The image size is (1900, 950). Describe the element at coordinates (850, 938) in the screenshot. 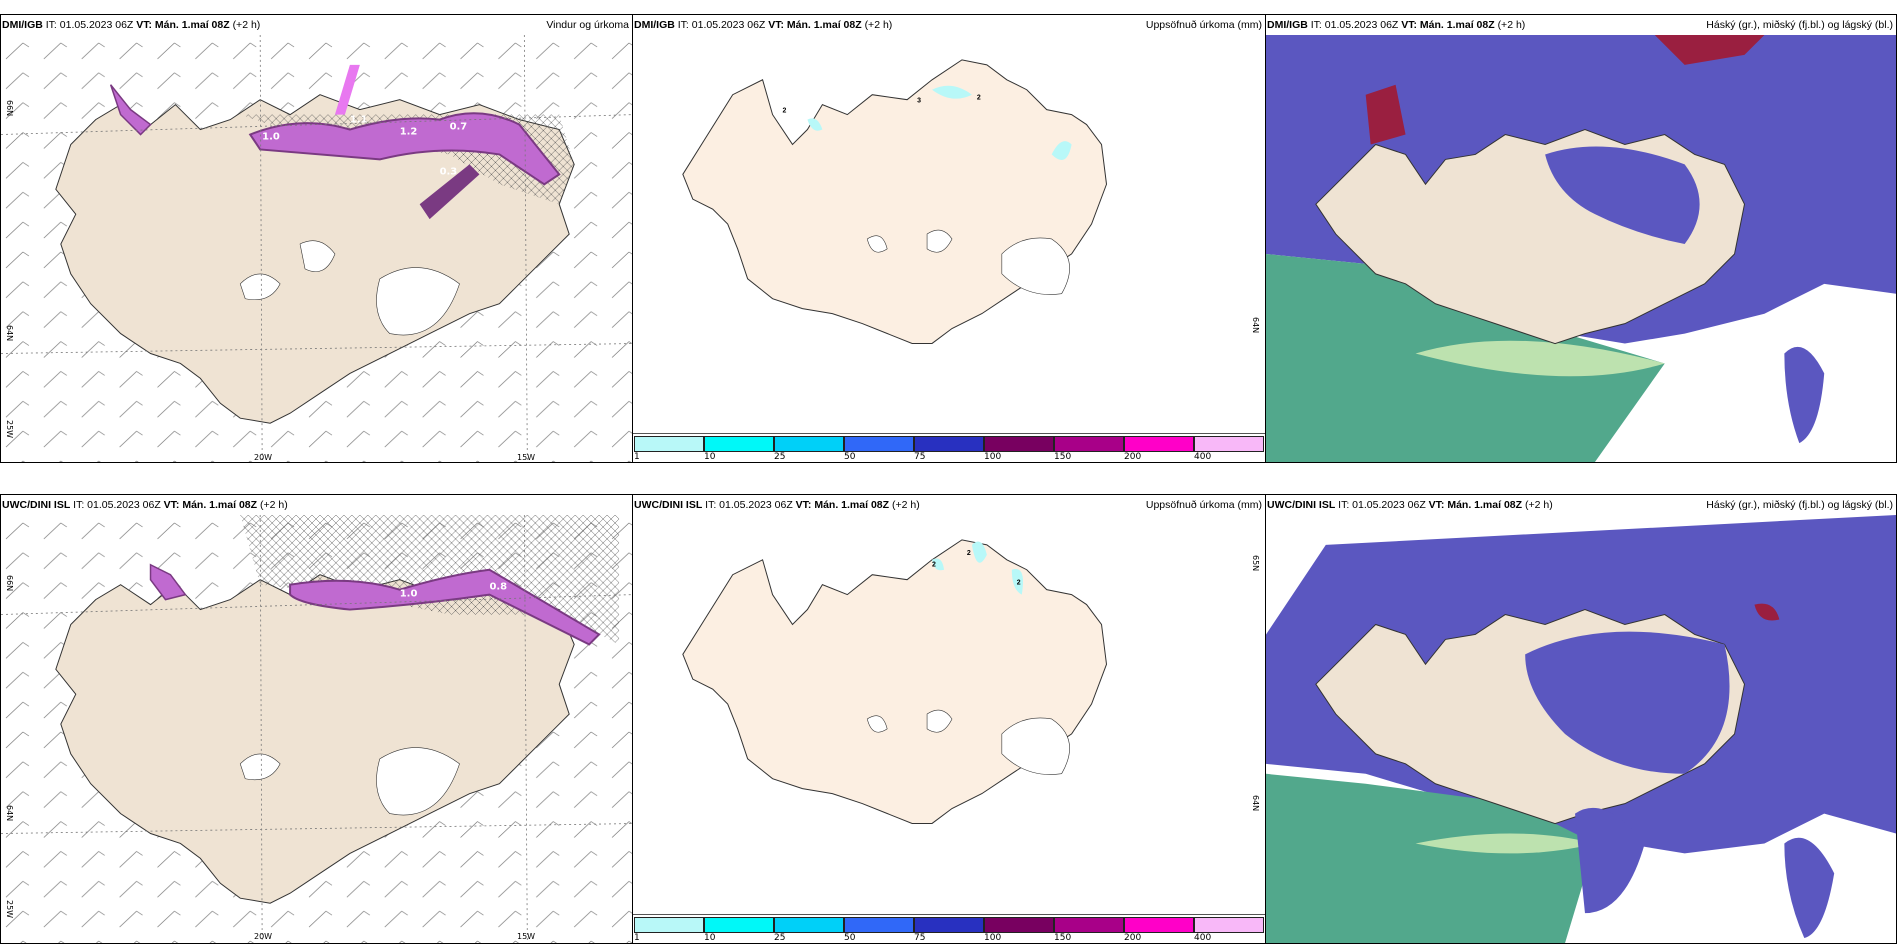

I see `colorbar-tick: 50` at that location.